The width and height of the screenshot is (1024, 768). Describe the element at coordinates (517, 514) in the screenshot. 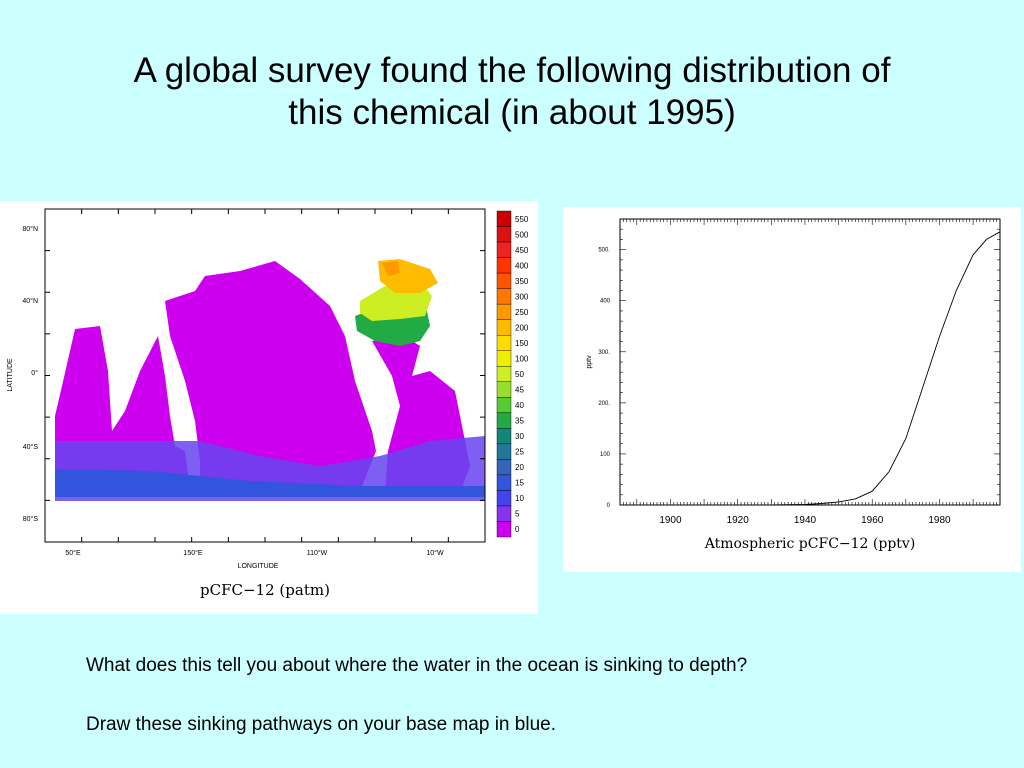

I see `colorbar-label: 5` at that location.